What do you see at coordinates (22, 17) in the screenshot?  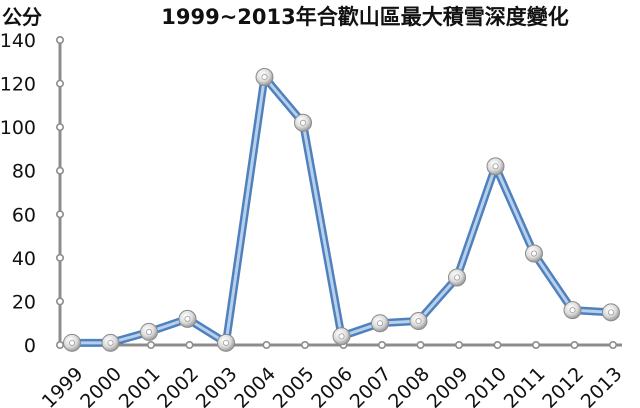 I see `y-axis-unit-label: 公分` at bounding box center [22, 17].